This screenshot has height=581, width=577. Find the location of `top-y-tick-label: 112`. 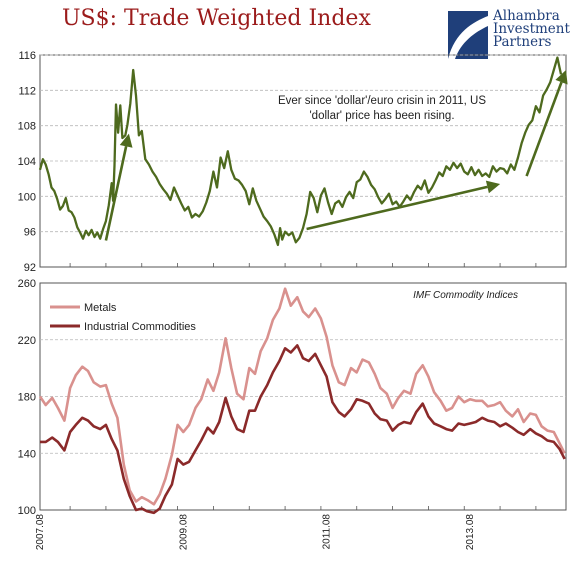

top-y-tick-label: 112 is located at coordinates (27, 91).